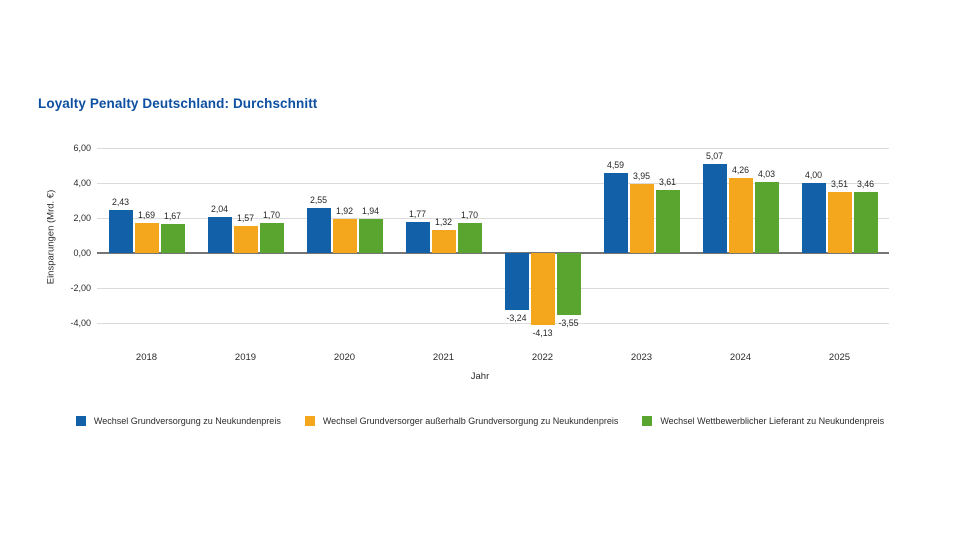 The image size is (960, 540). What do you see at coordinates (80, 287) in the screenshot?
I see `y-tick-label: -2,00` at bounding box center [80, 287].